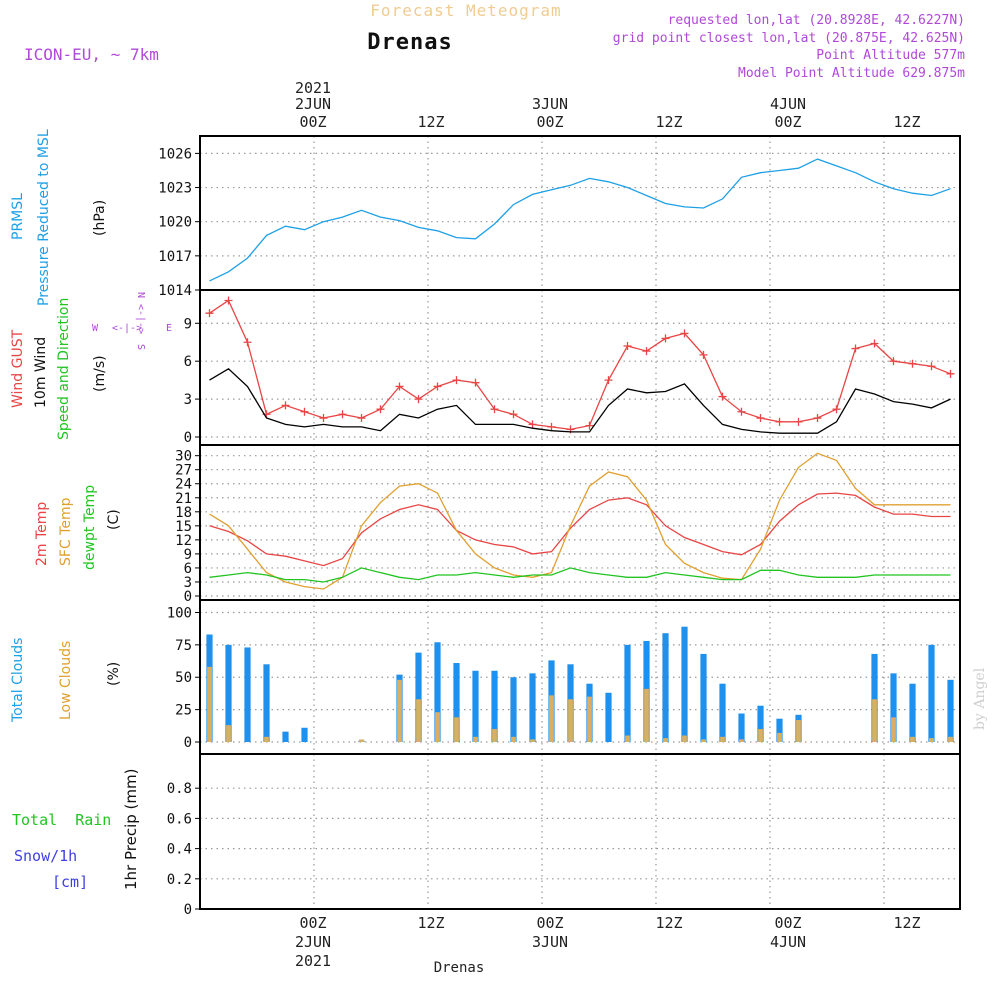 The width and height of the screenshot is (1000, 1000). What do you see at coordinates (61, 820) in the screenshot?
I see `precip-rain-label: Total Rain` at bounding box center [61, 820].